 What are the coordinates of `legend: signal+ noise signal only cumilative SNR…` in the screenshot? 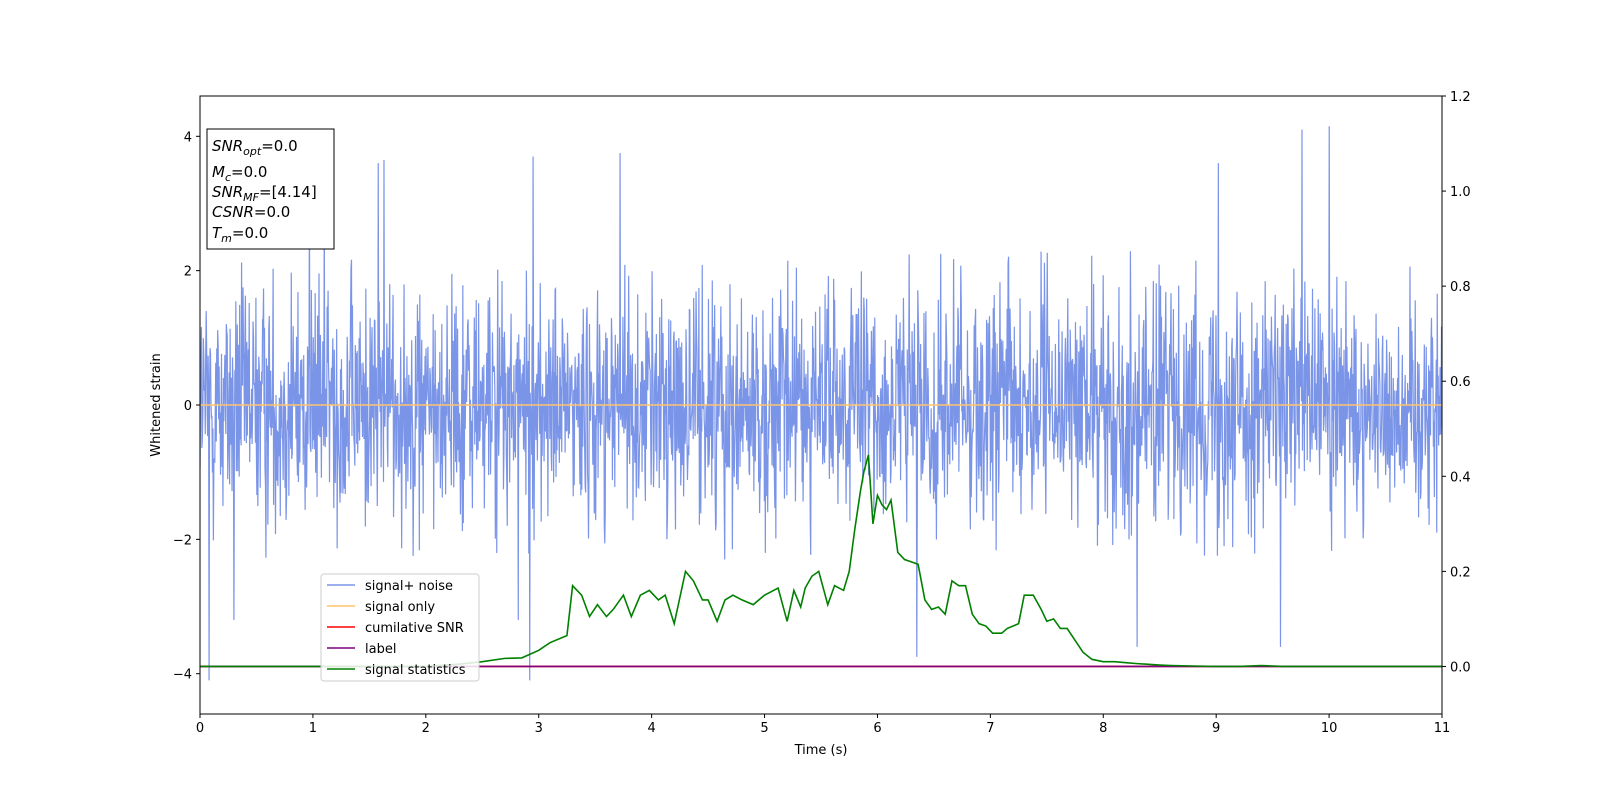 It's located at (400, 627).